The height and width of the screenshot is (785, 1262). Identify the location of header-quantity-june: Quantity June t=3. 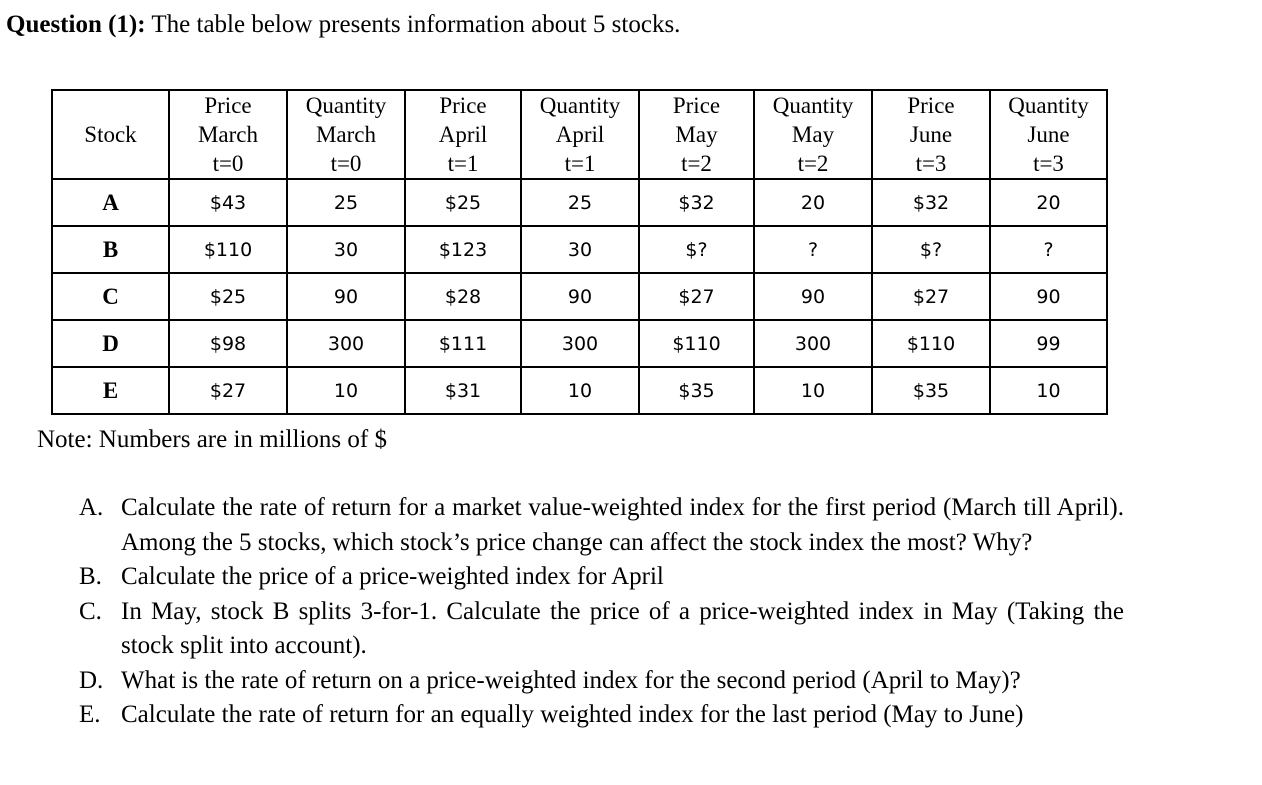
(1048, 134).